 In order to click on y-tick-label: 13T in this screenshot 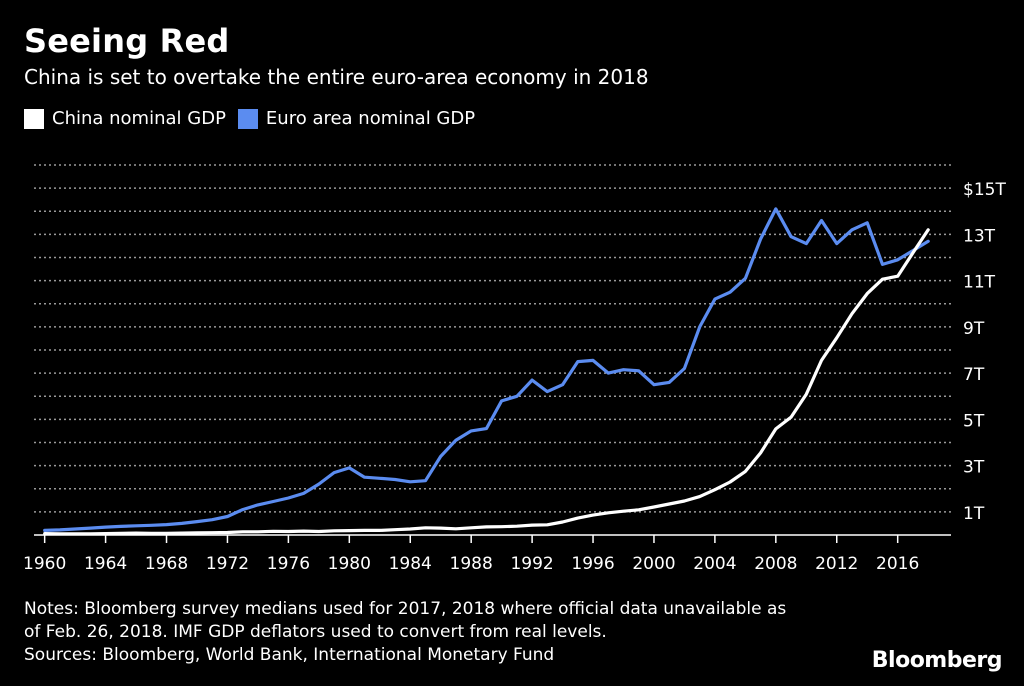, I will do `click(979, 236)`.